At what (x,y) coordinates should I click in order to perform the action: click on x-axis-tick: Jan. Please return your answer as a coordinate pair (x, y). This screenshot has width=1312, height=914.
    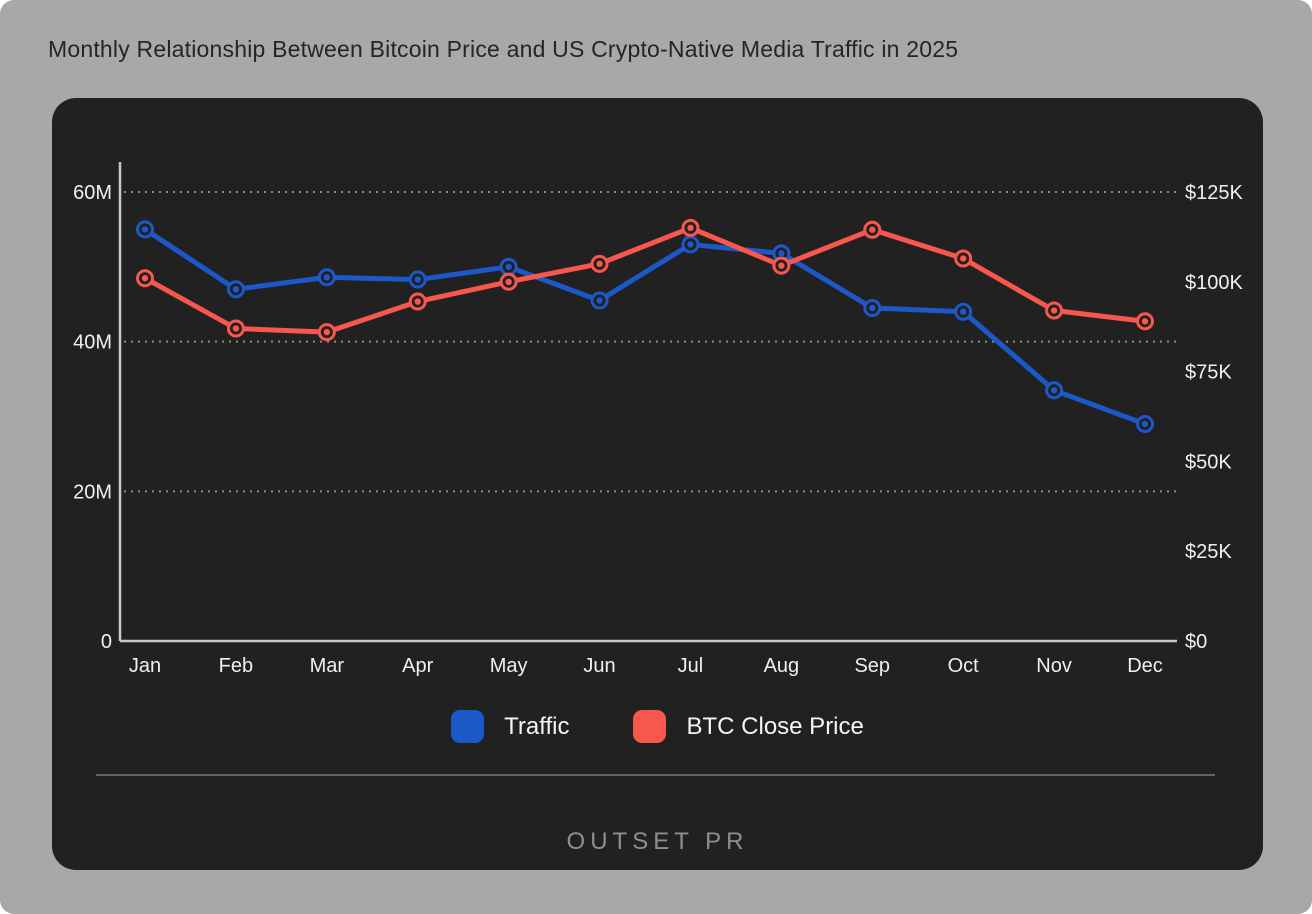
    Looking at the image, I should click on (145, 666).